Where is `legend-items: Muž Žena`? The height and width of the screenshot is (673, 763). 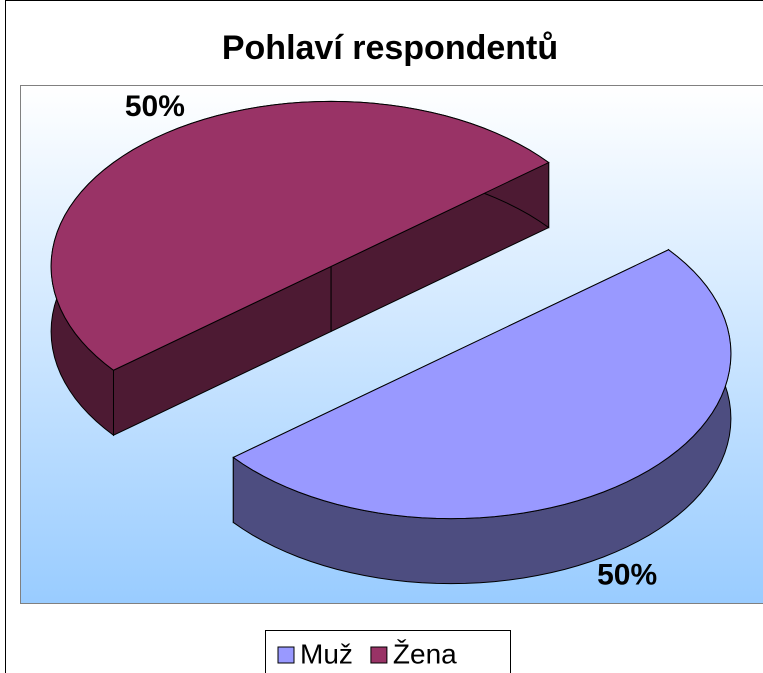
legend-items: Muž Žena is located at coordinates (367, 653).